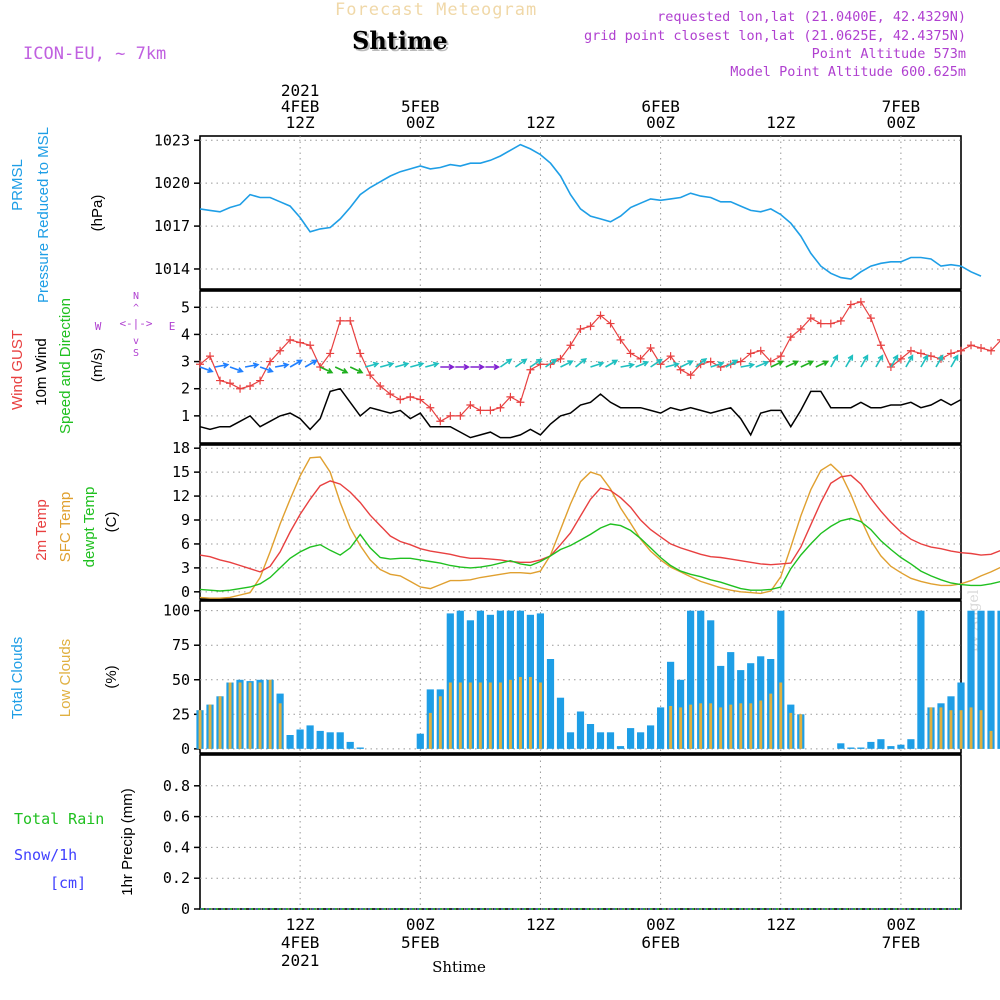  I want to click on y-tick-label: 6, so click(185, 544).